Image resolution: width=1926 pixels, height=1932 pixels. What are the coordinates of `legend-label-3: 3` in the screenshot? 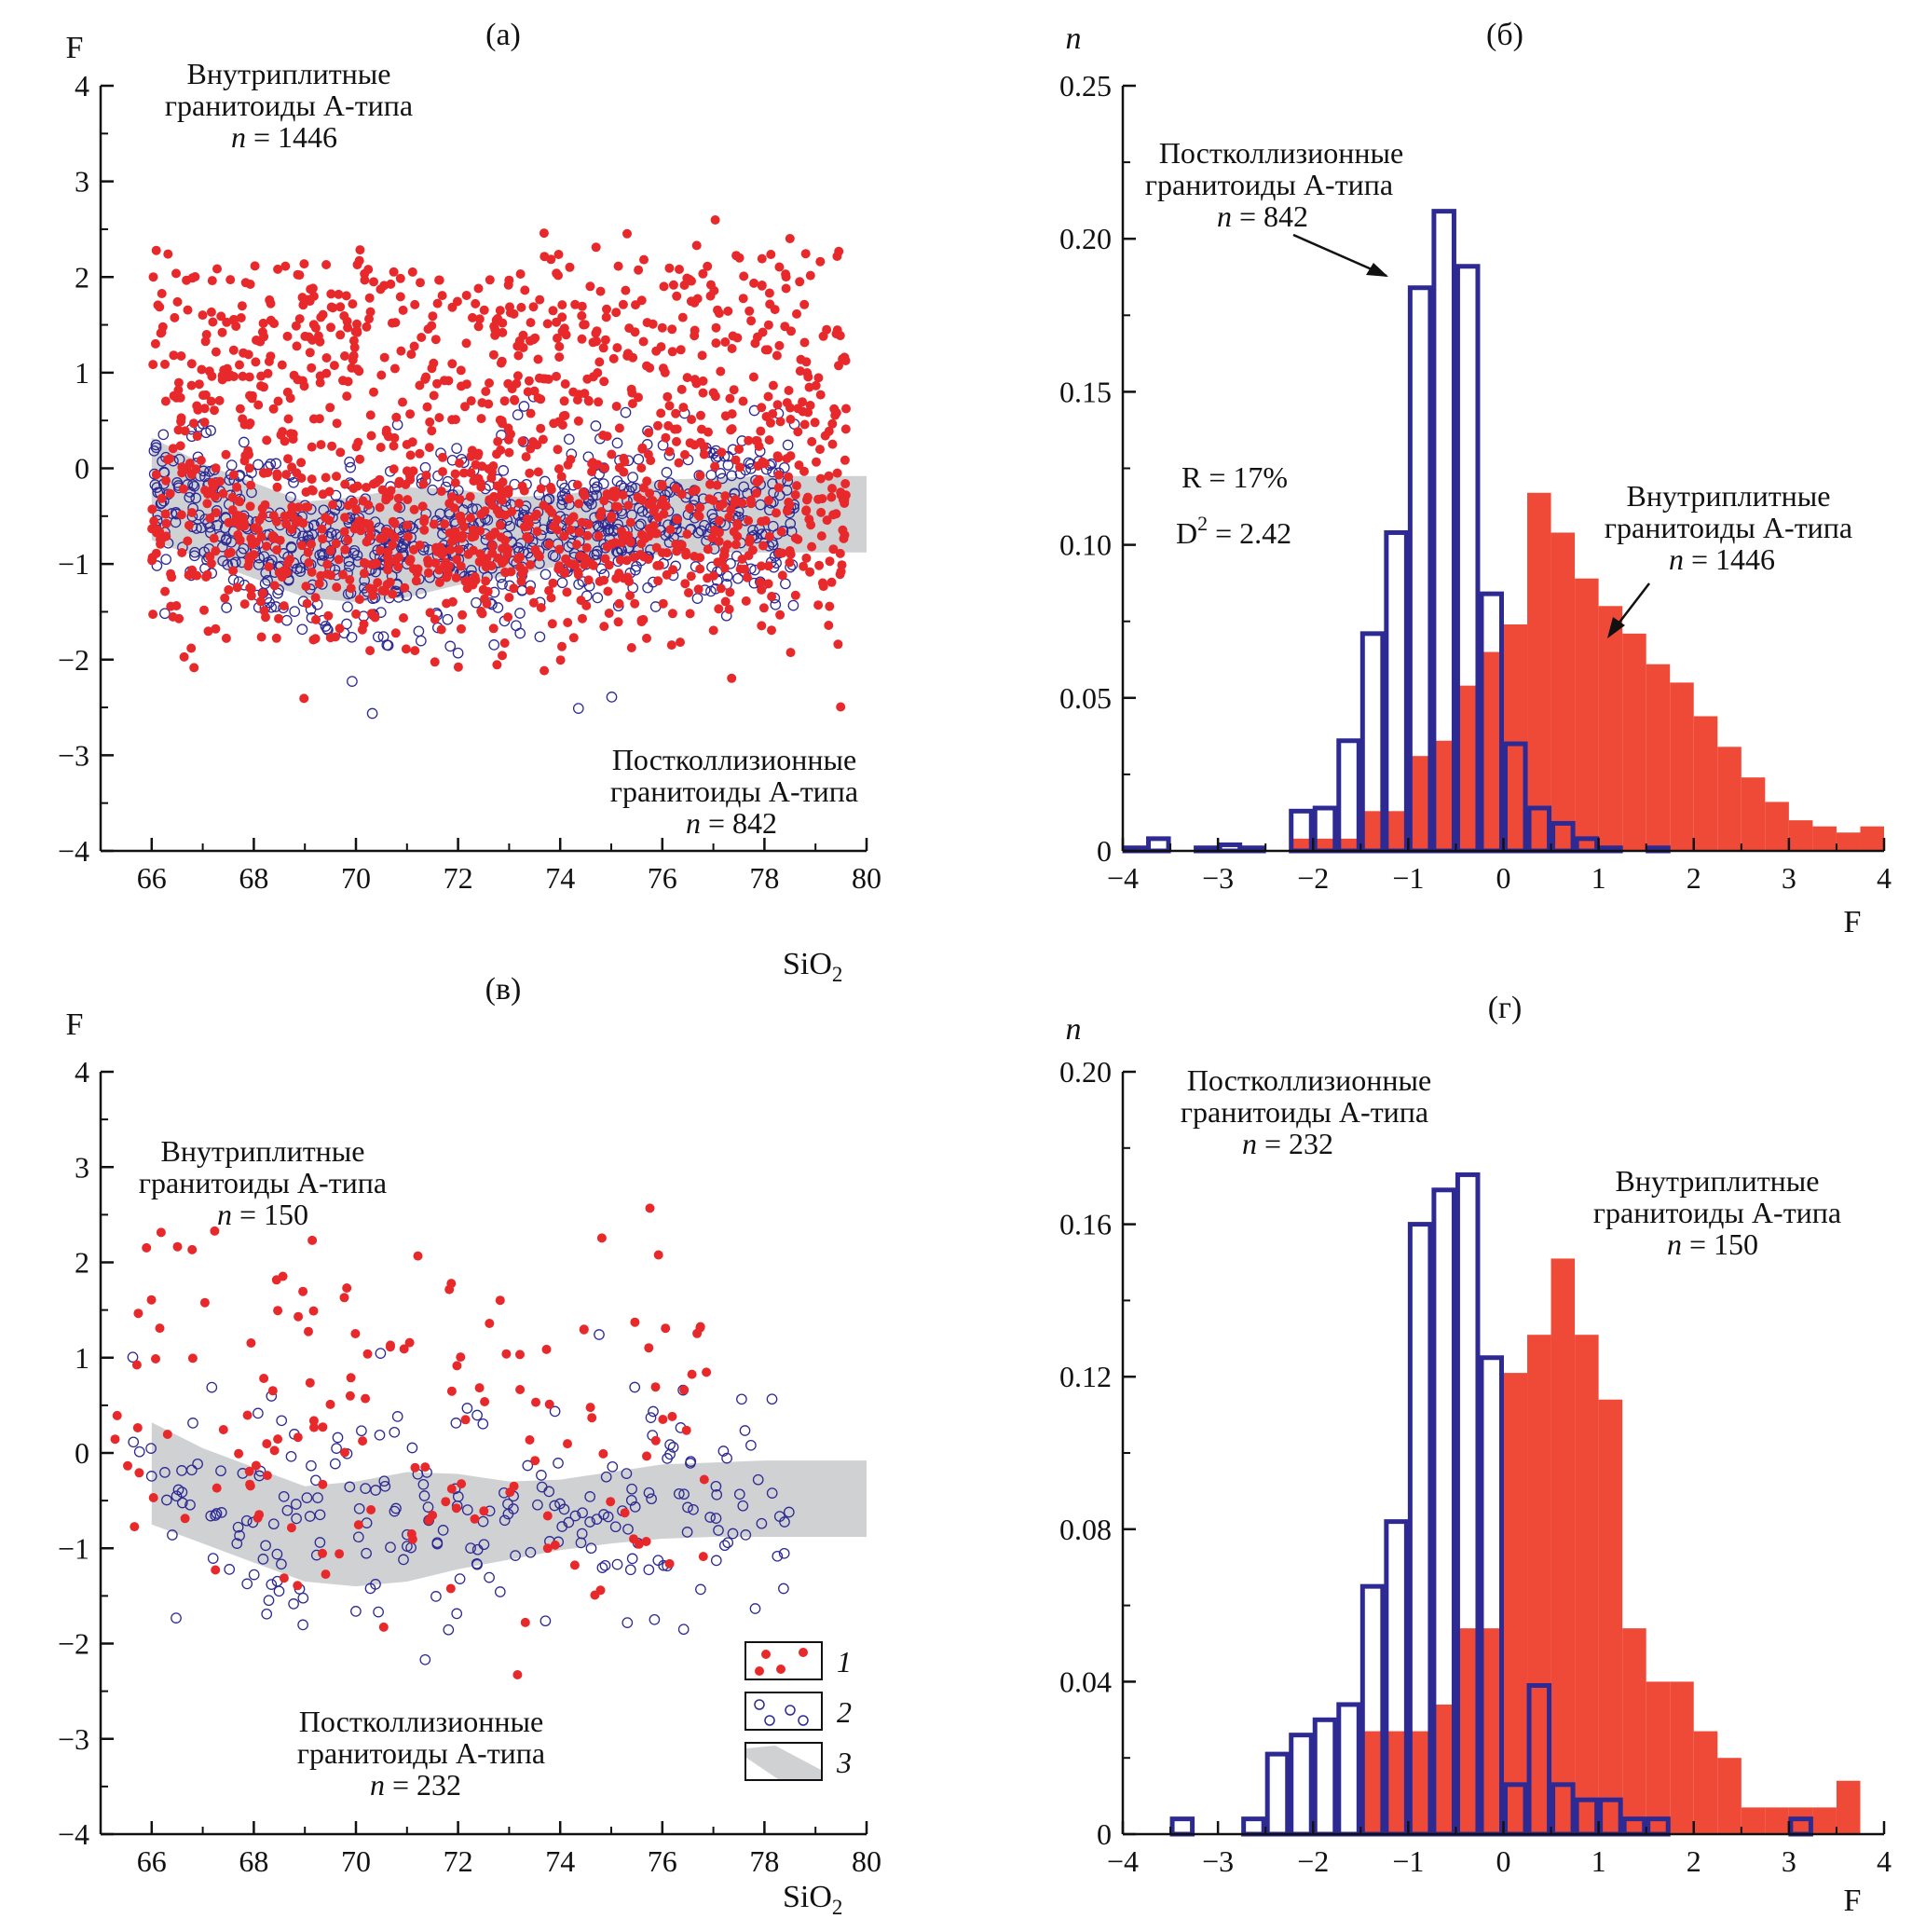 It's located at (844, 1762).